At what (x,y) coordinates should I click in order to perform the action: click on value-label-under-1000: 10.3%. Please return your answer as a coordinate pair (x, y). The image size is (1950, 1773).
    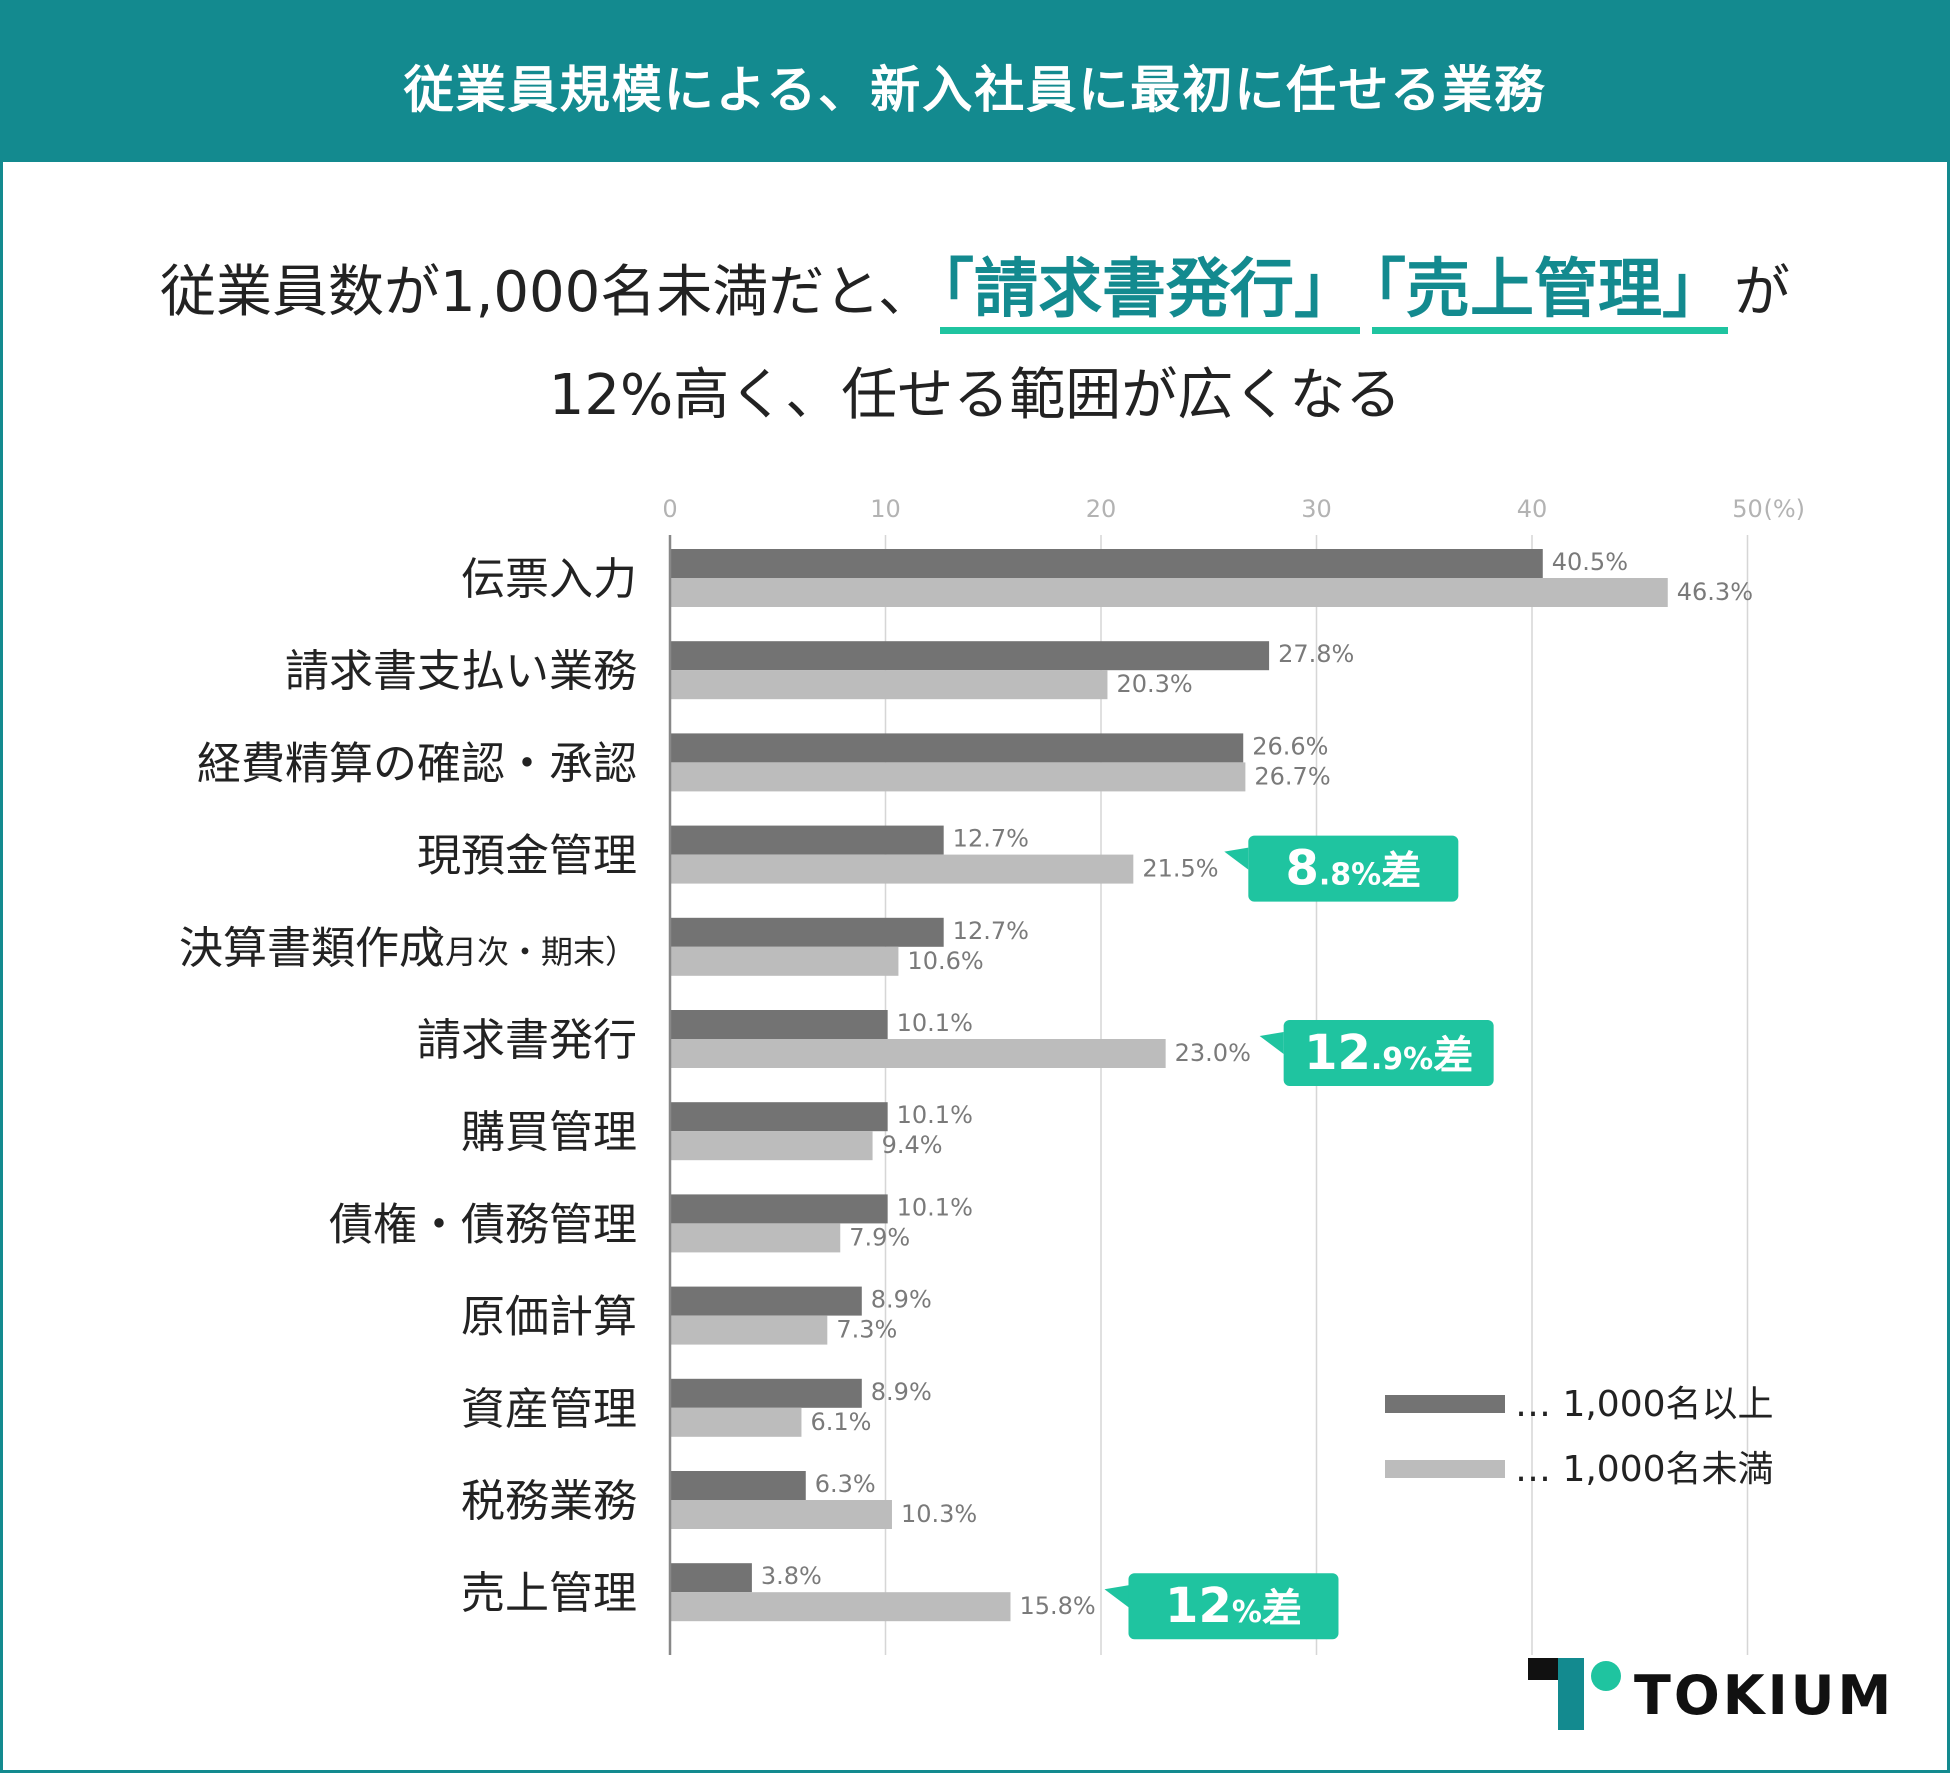
    Looking at the image, I should click on (939, 1514).